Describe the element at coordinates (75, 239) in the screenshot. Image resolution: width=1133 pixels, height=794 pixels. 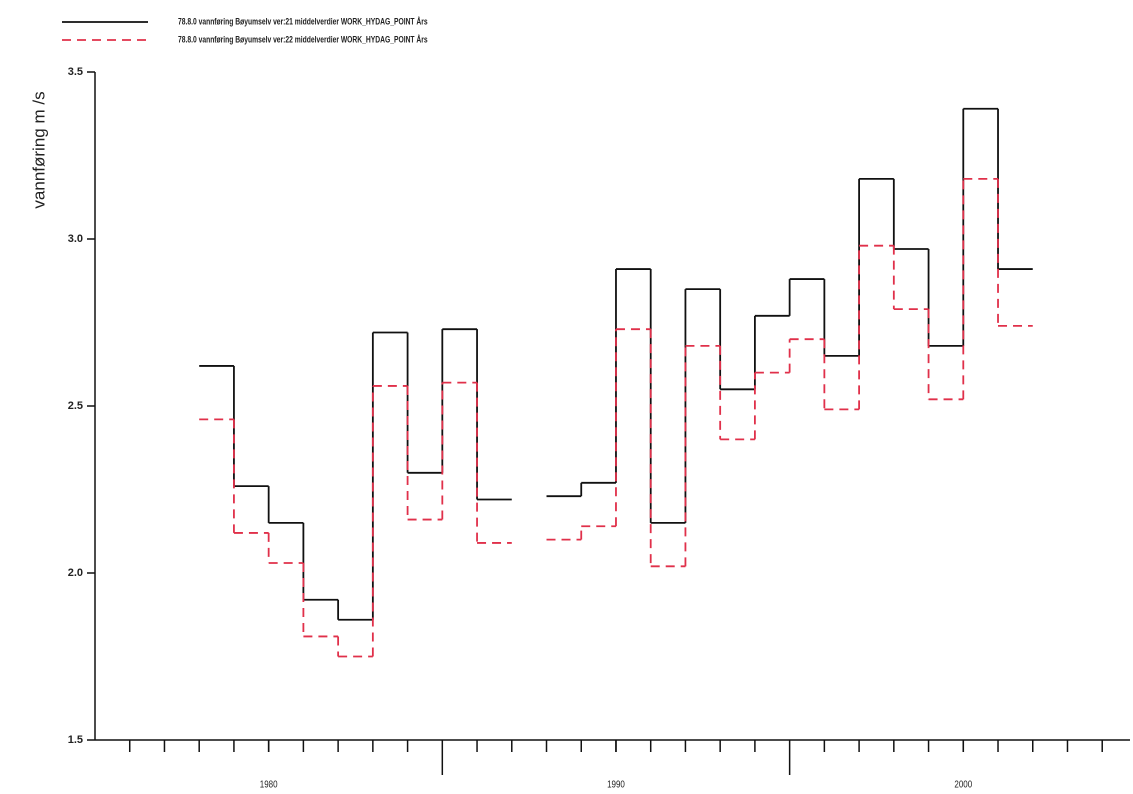
I see `y-tick-label: 3.0` at that location.